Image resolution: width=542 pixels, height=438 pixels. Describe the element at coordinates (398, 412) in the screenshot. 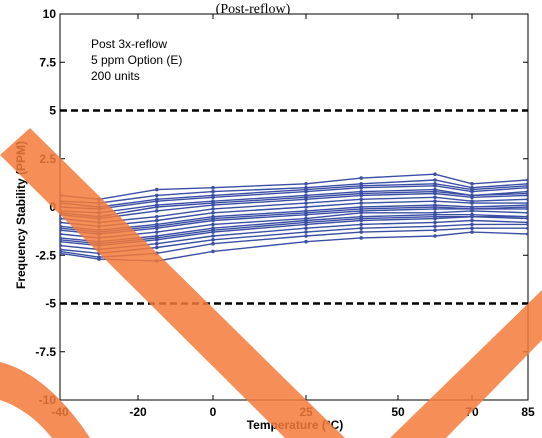

I see `x-tick-label: 50` at that location.